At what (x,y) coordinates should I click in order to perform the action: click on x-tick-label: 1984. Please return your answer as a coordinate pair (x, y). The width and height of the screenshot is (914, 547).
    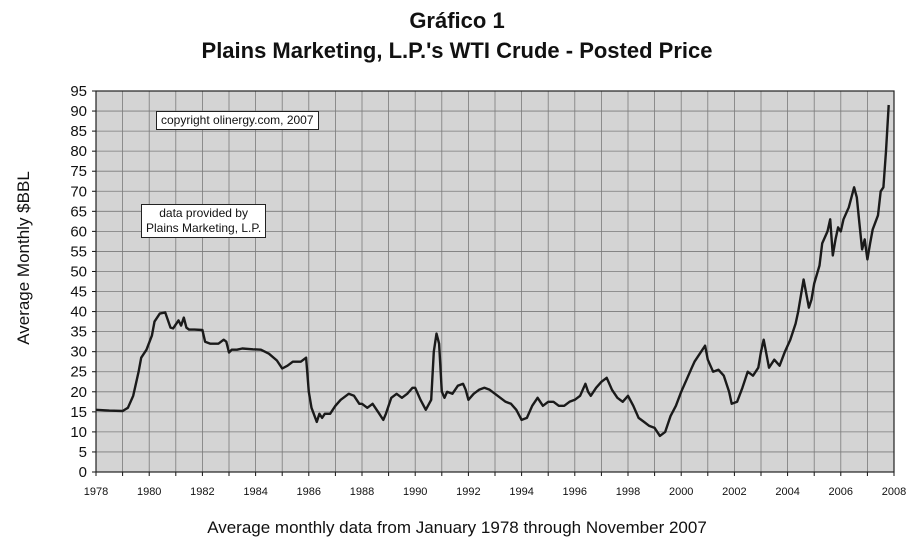
    Looking at the image, I should click on (255, 492).